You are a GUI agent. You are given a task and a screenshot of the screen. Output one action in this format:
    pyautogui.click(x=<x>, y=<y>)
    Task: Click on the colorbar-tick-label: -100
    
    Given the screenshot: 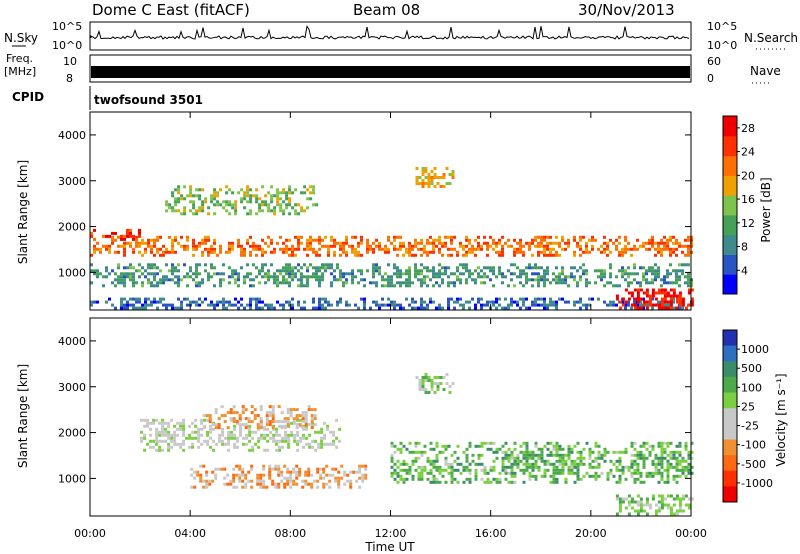 What is the action you would take?
    pyautogui.click(x=753, y=445)
    